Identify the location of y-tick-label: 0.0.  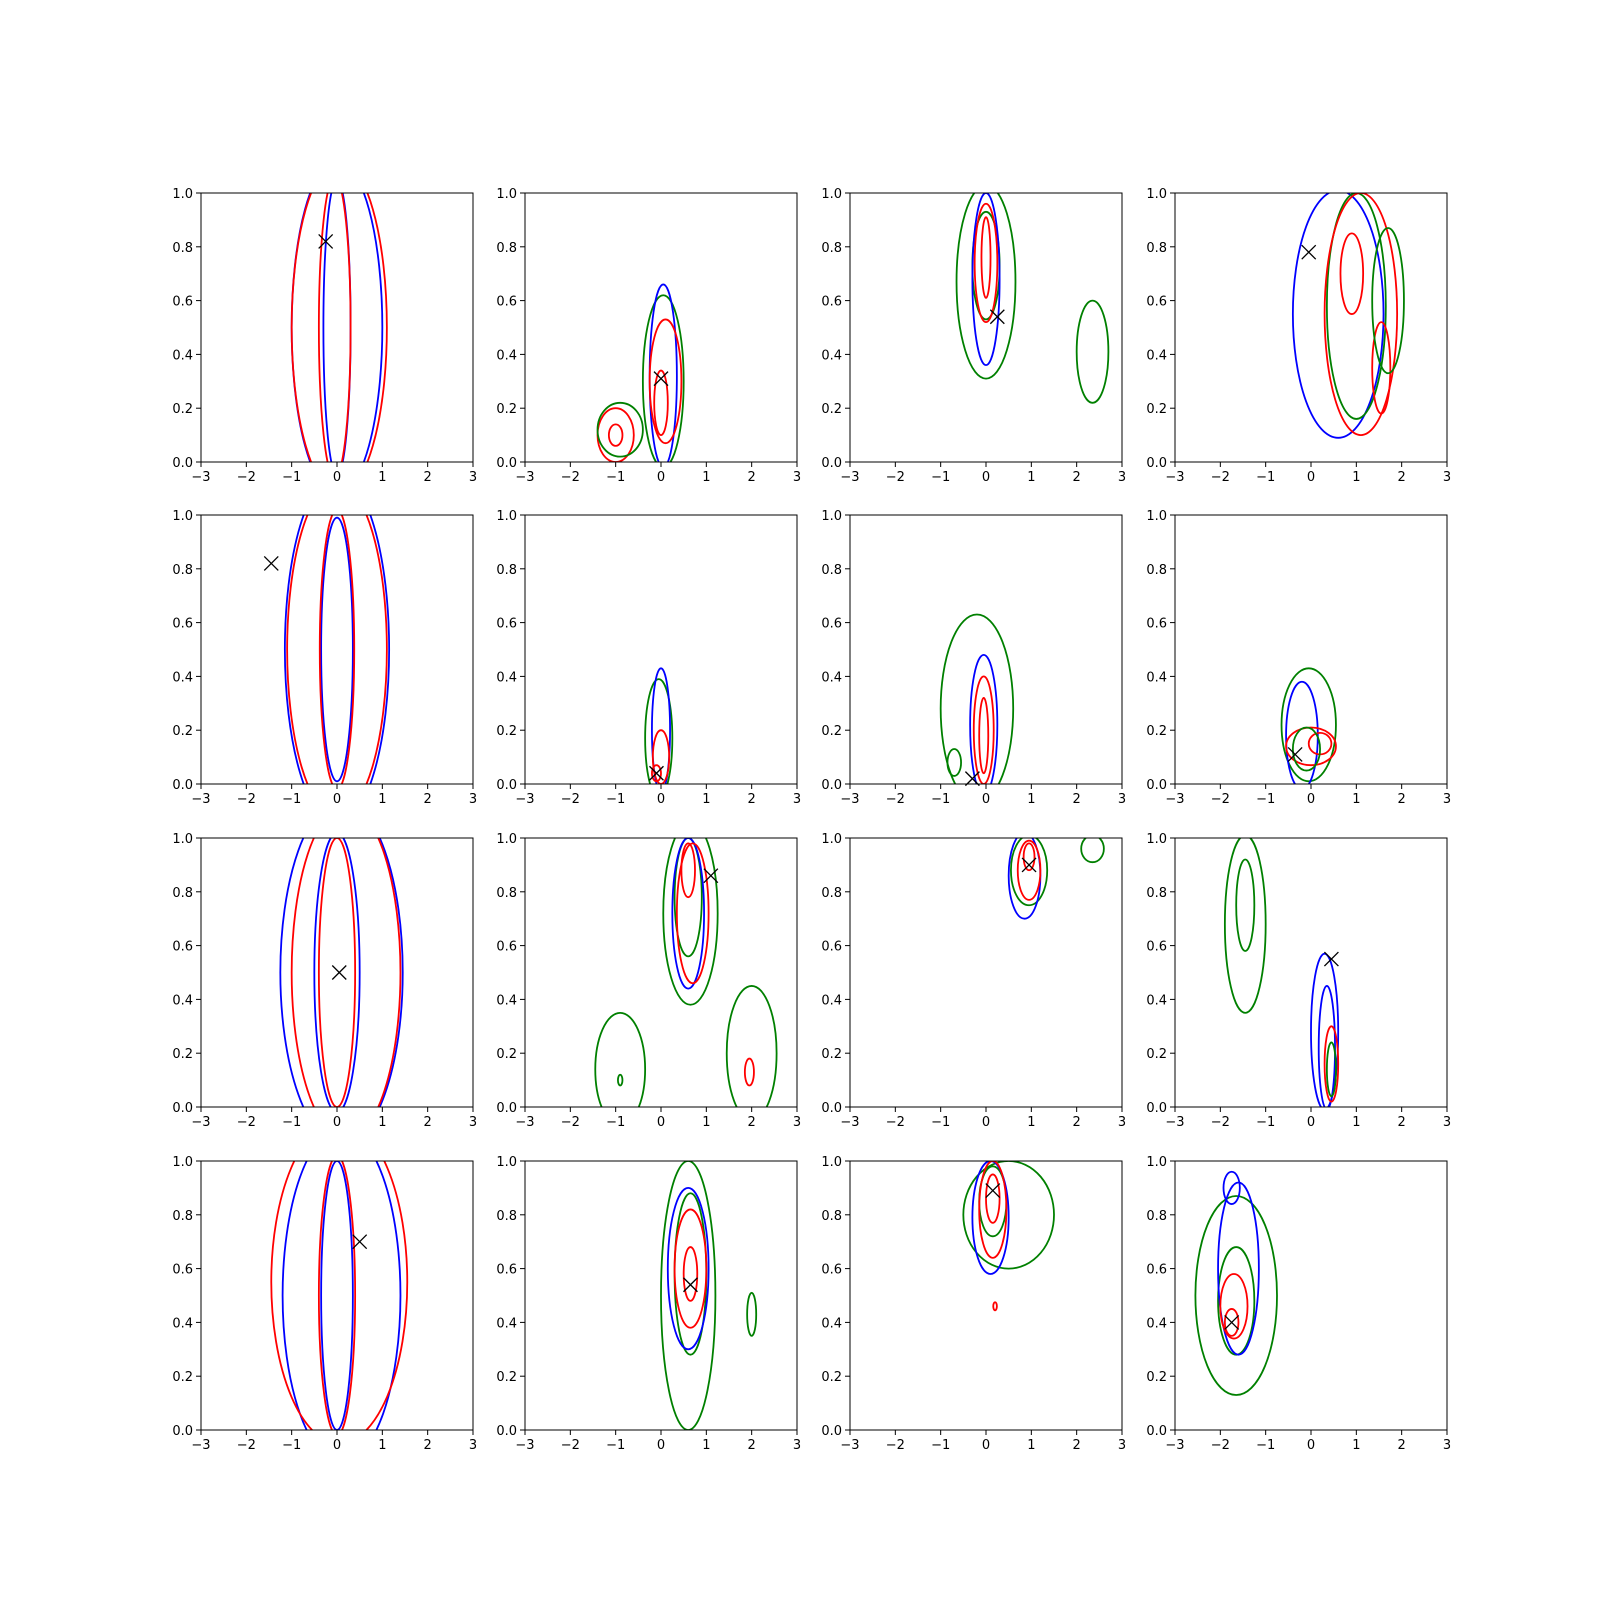
(506, 463).